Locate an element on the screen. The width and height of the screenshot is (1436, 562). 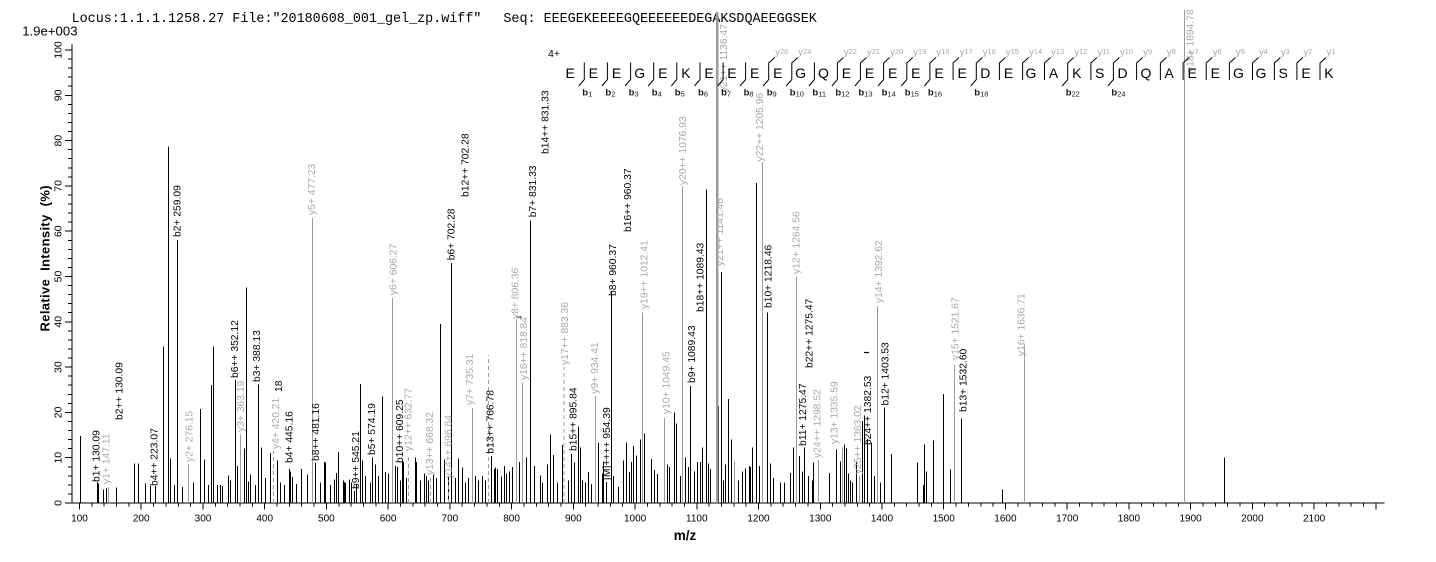
svg-text: b10 is located at coordinates (797, 93).